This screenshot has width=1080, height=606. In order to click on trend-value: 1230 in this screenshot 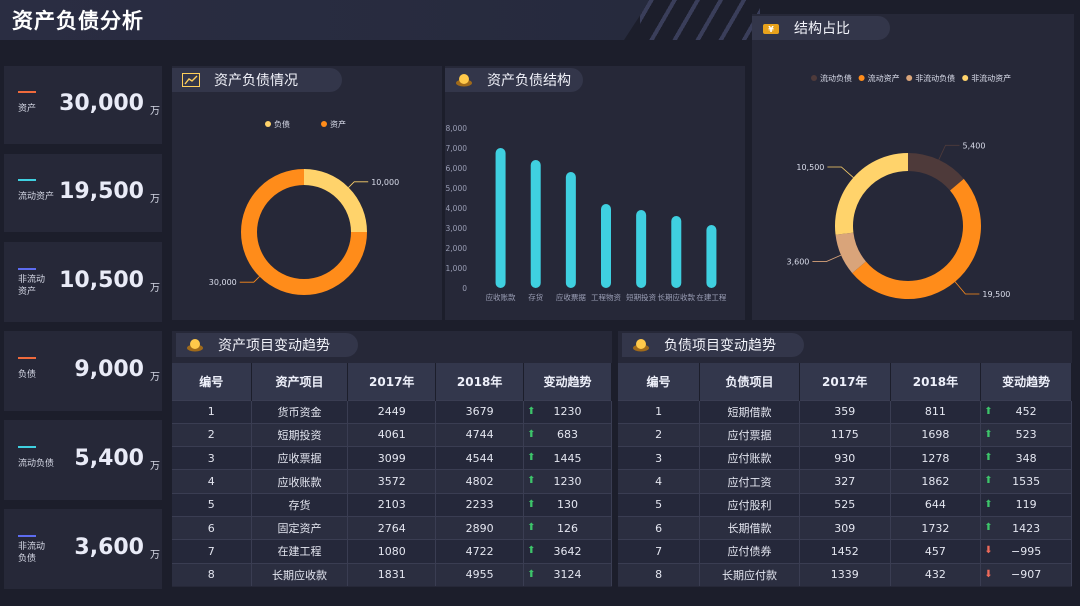, I will do `click(567, 412)`.